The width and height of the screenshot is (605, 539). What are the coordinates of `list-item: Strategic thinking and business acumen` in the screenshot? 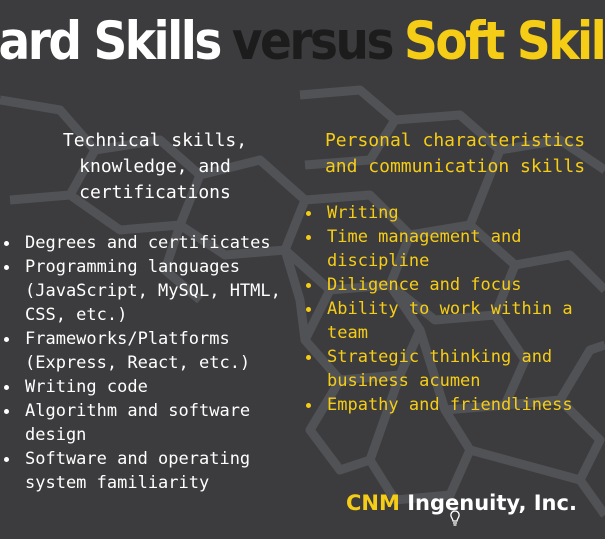 It's located at (452, 369).